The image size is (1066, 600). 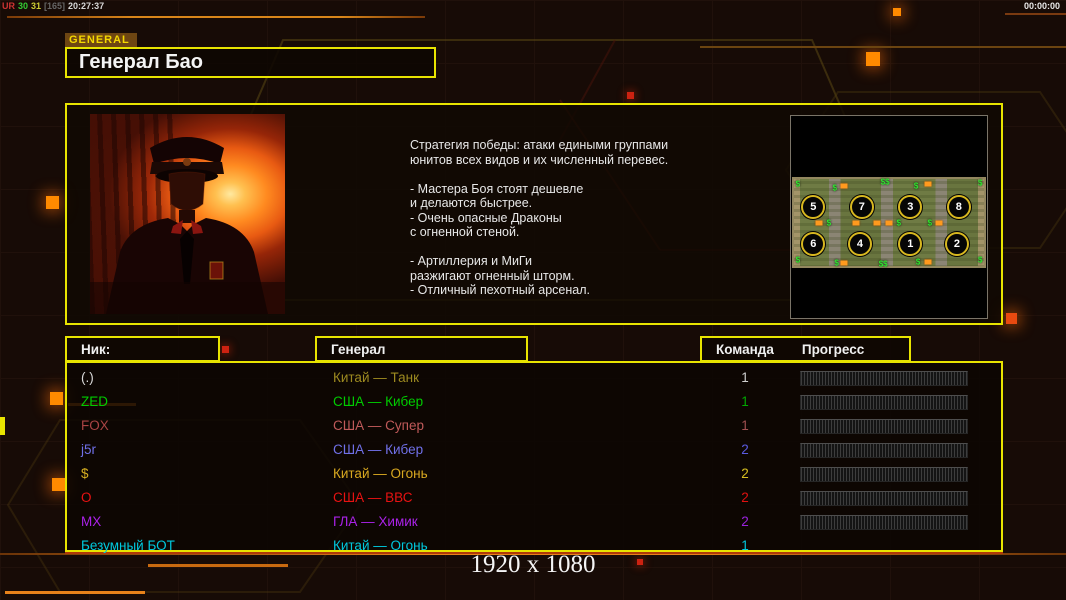 I want to click on player-nick: FOX, so click(x=95, y=425).